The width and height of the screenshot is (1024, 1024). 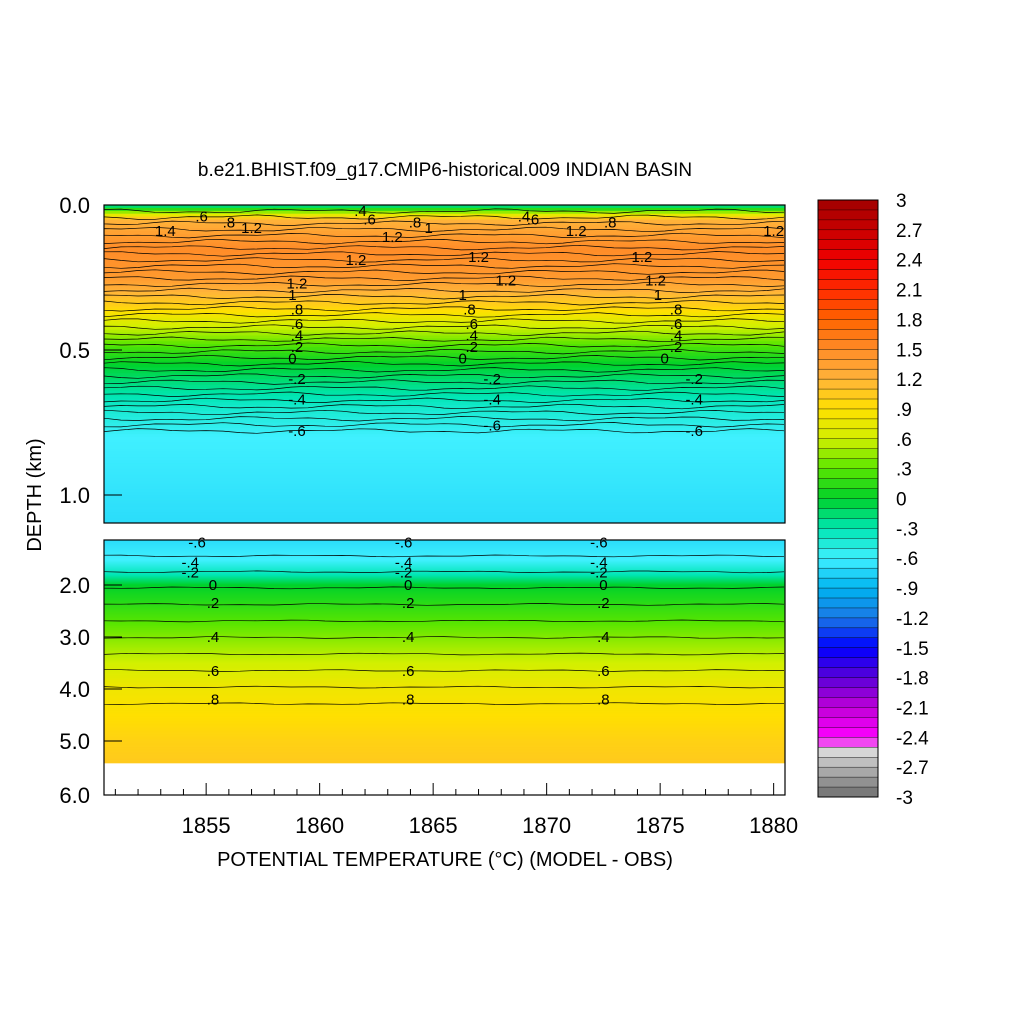 I want to click on x-axis: 1855 1860 1865 1870 1875 1880, so click(x=456, y=810).